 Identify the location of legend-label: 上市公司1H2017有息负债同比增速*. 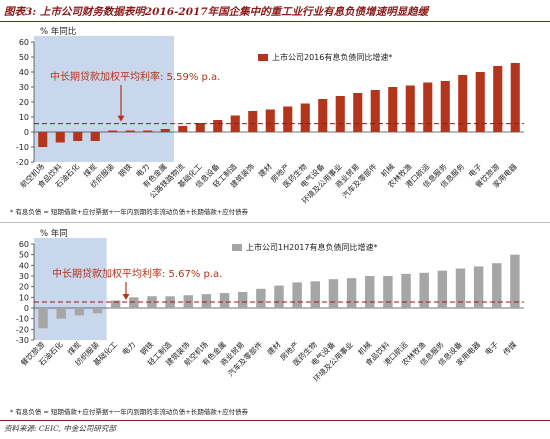
(311, 247).